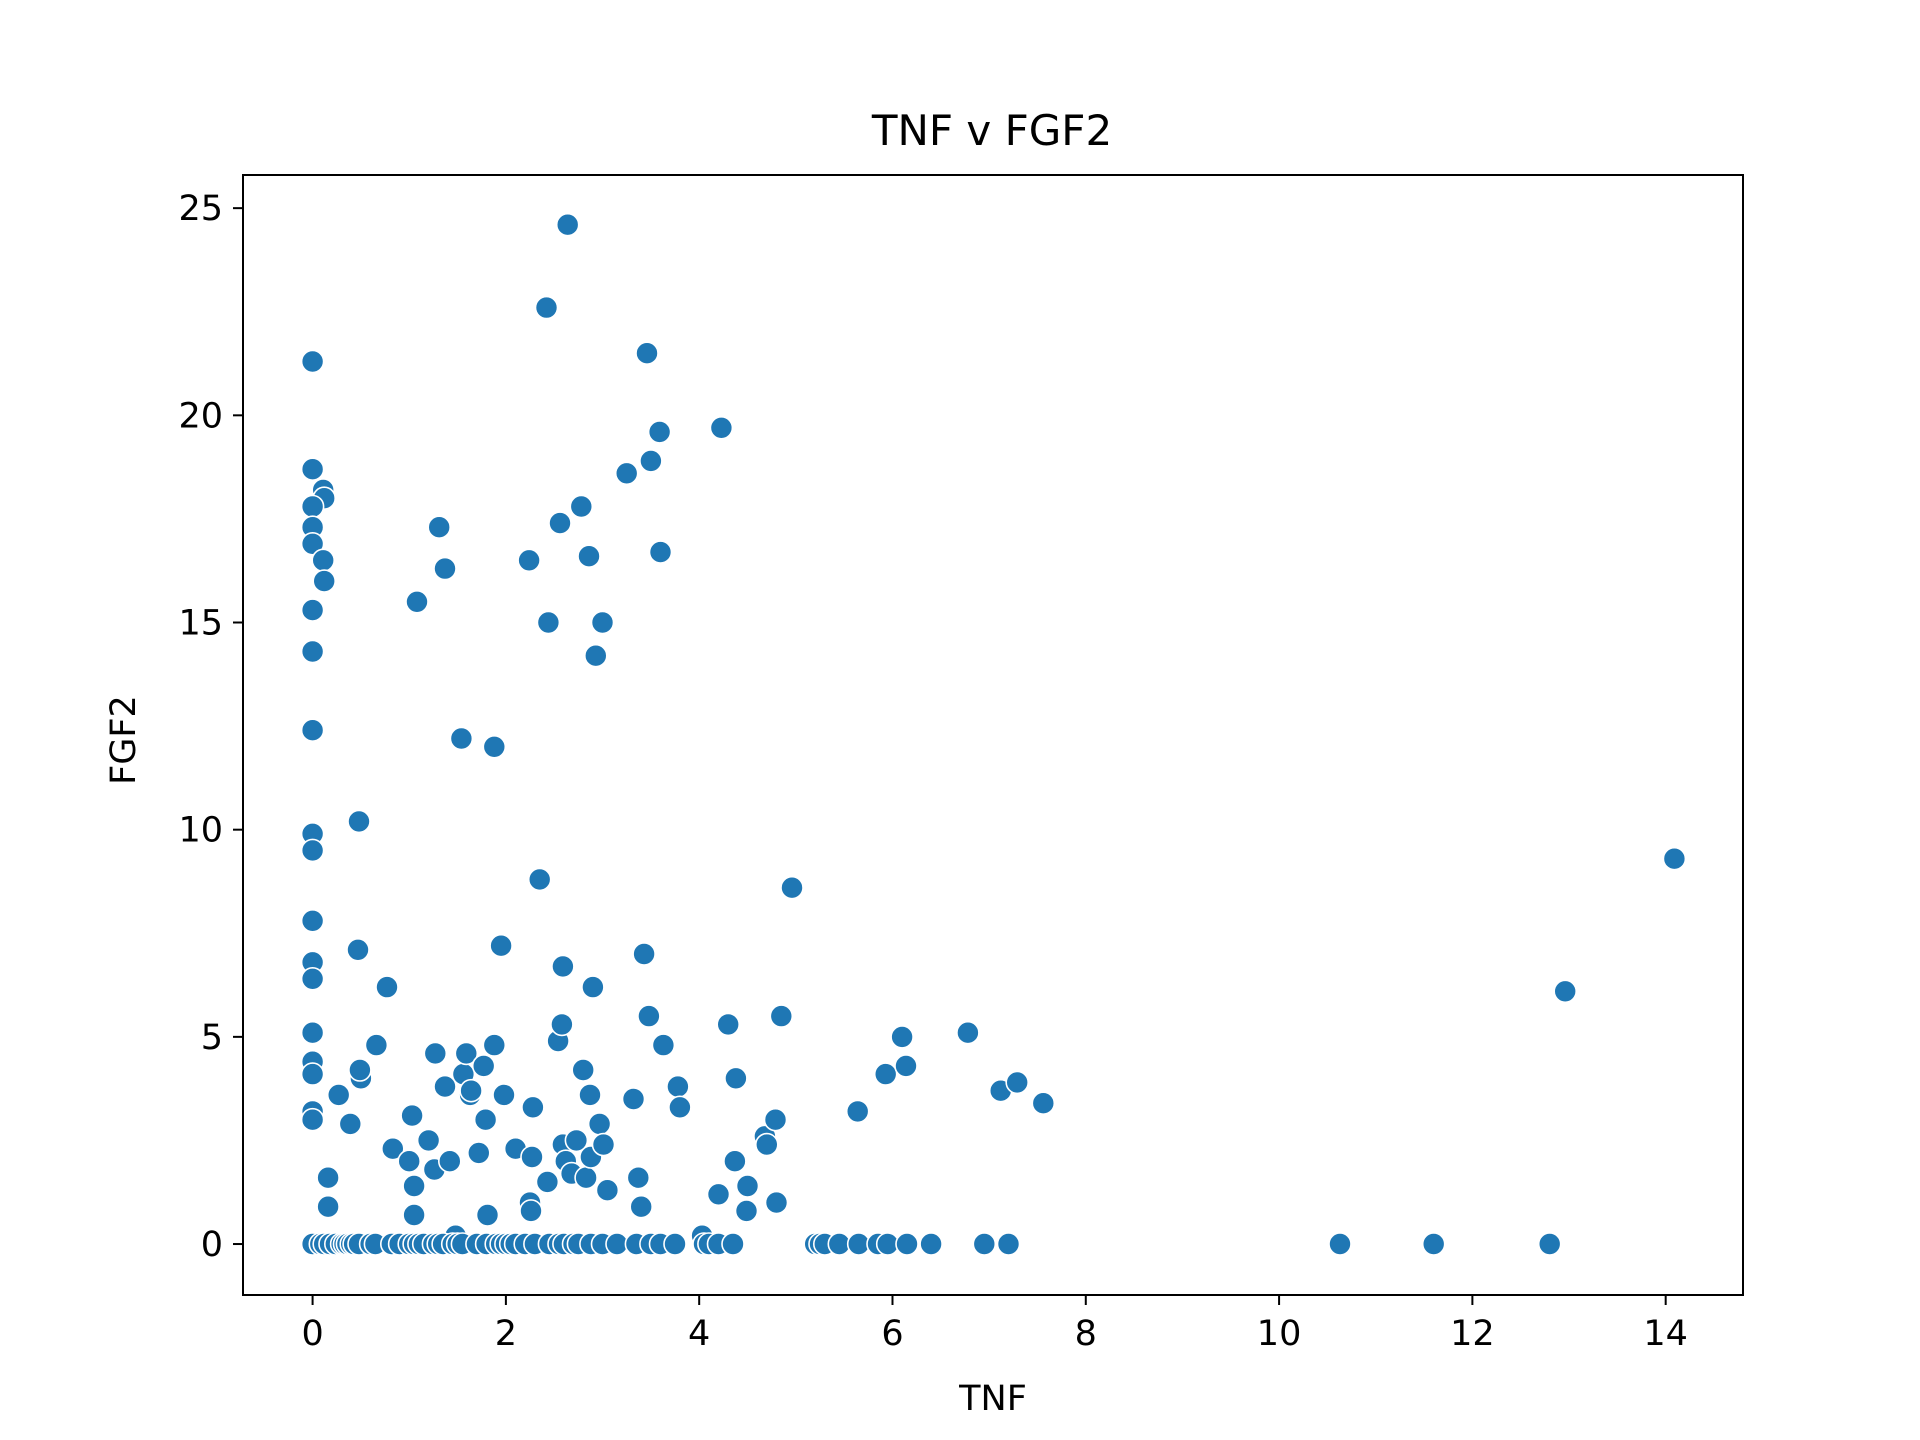  What do you see at coordinates (991, 130) in the screenshot?
I see `chart-title: TNF v FGF2` at bounding box center [991, 130].